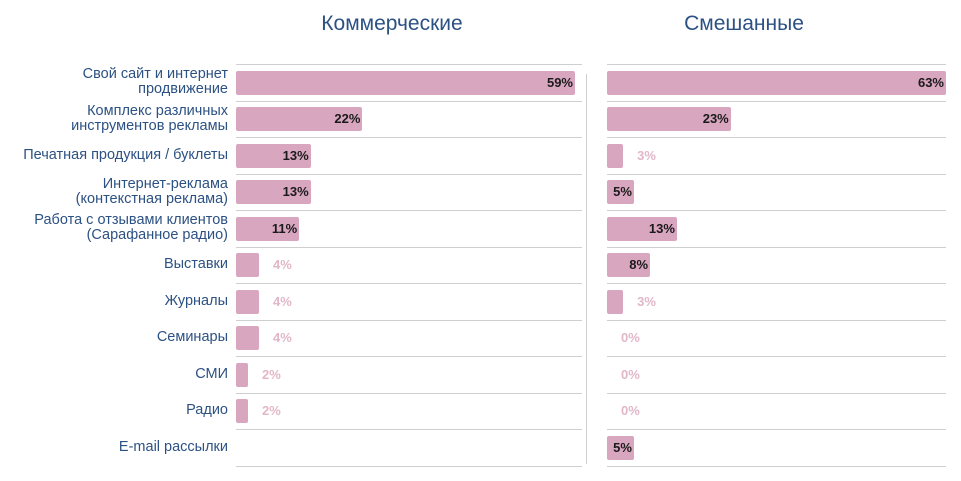  I want to click on data-label: 22%, so click(347, 119).